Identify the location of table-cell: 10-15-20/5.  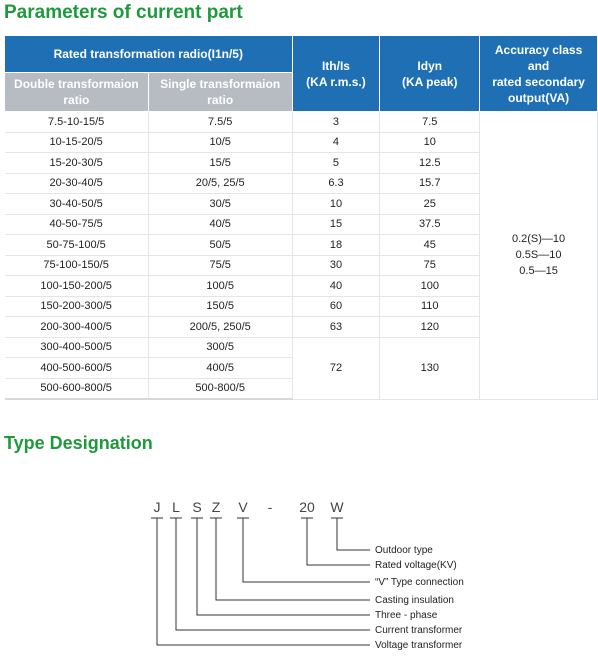
(76, 142).